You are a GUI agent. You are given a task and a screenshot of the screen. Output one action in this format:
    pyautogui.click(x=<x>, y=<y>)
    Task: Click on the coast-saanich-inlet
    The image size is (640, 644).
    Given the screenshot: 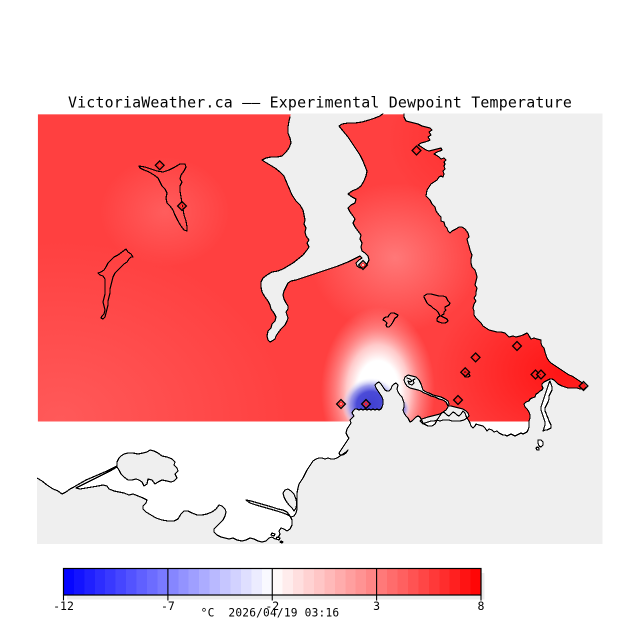 What is the action you would take?
    pyautogui.click(x=322, y=228)
    